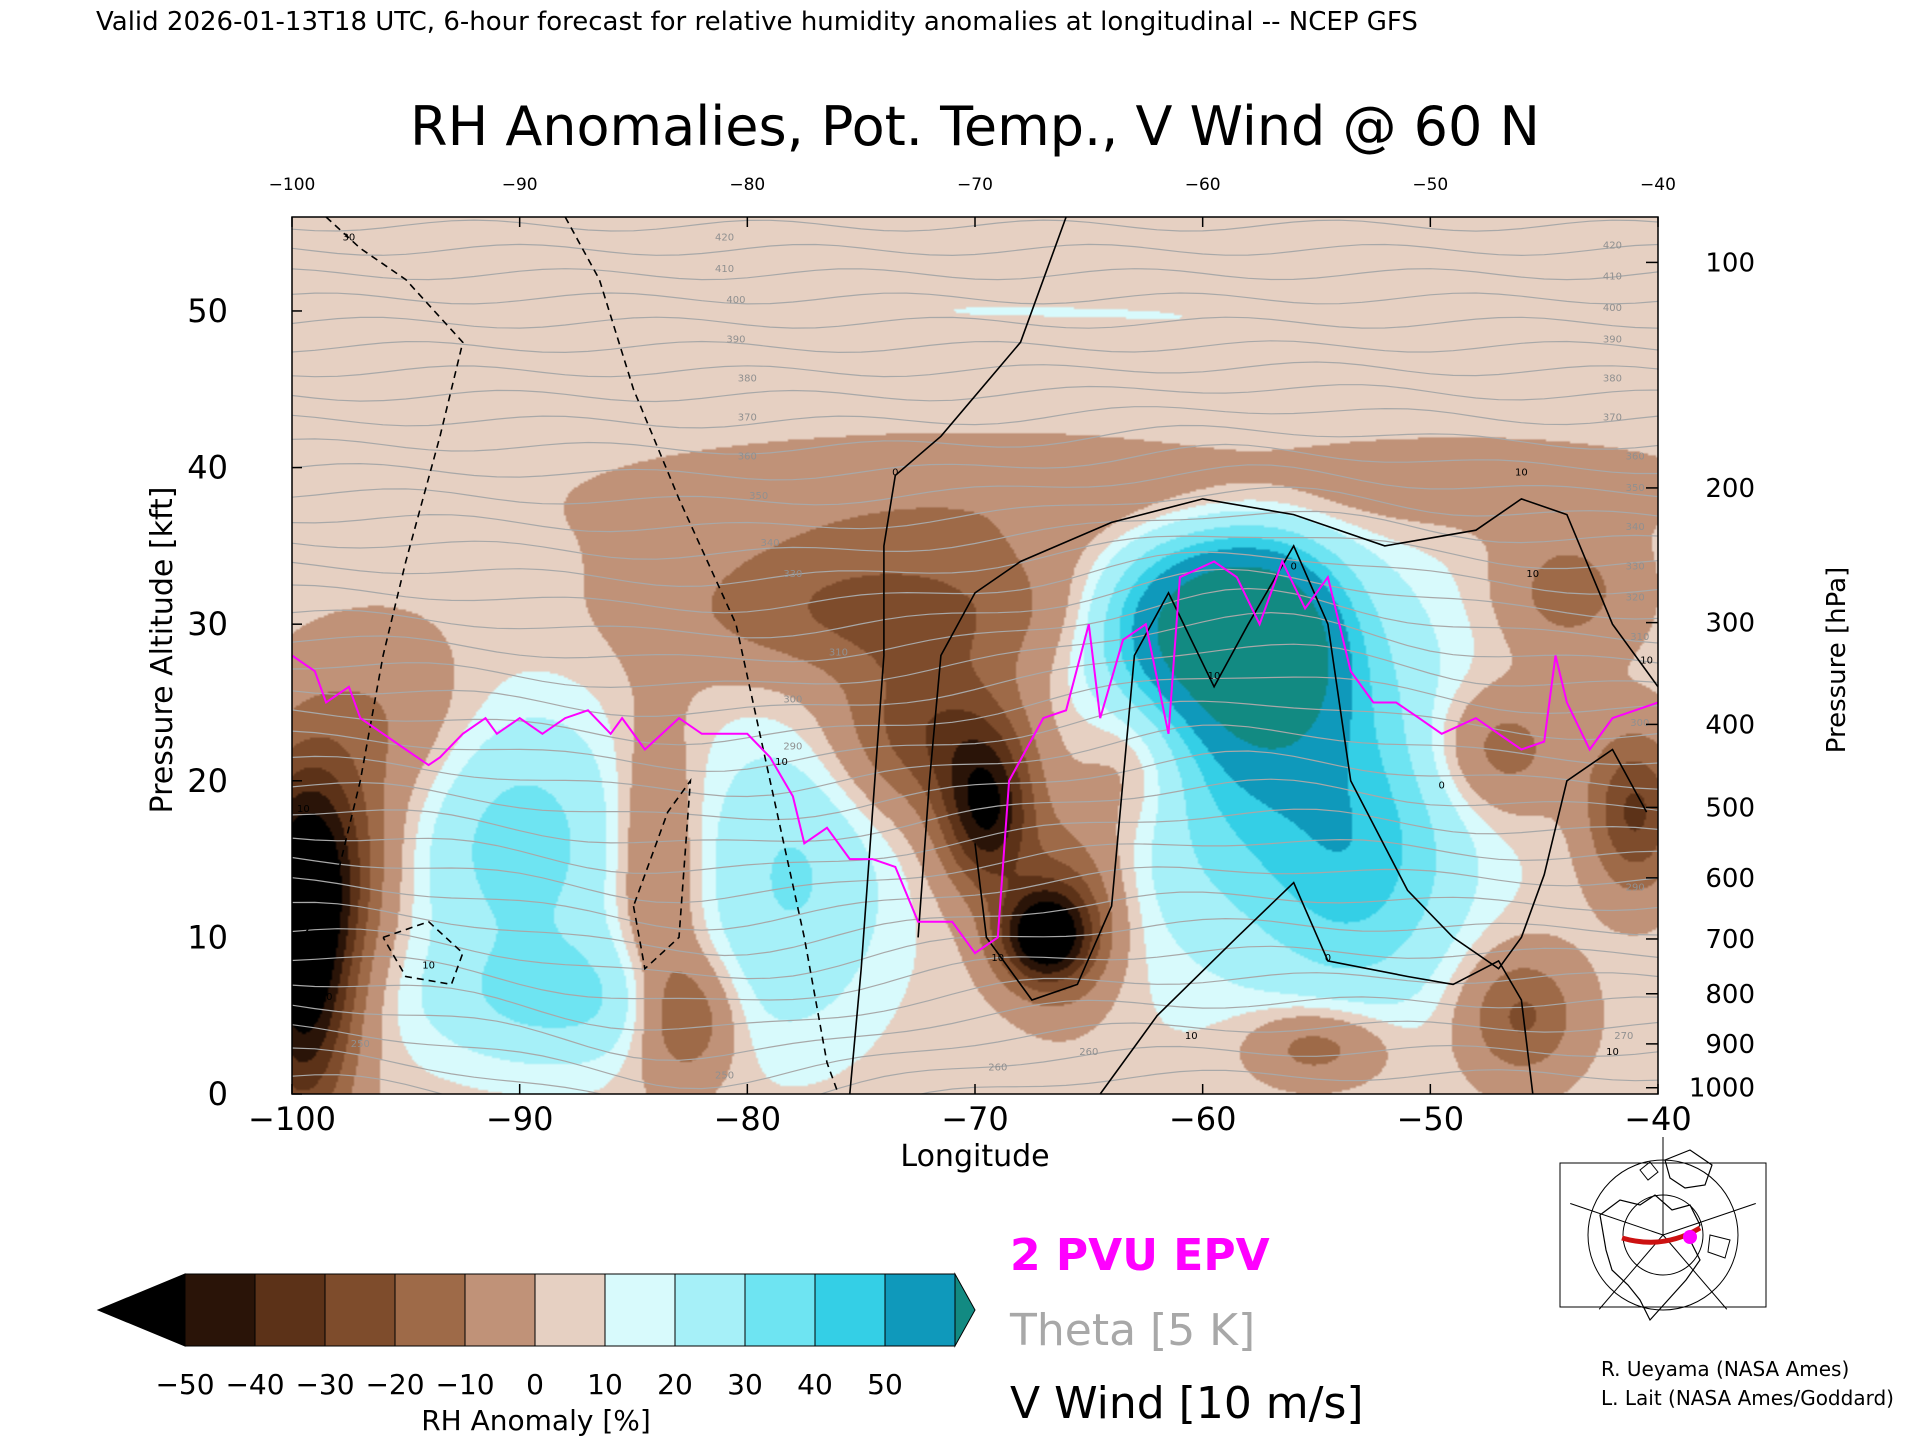 This screenshot has width=1920, height=1440. Describe the element at coordinates (724, 269) in the screenshot. I see `theta-contour-label: 410` at that location.